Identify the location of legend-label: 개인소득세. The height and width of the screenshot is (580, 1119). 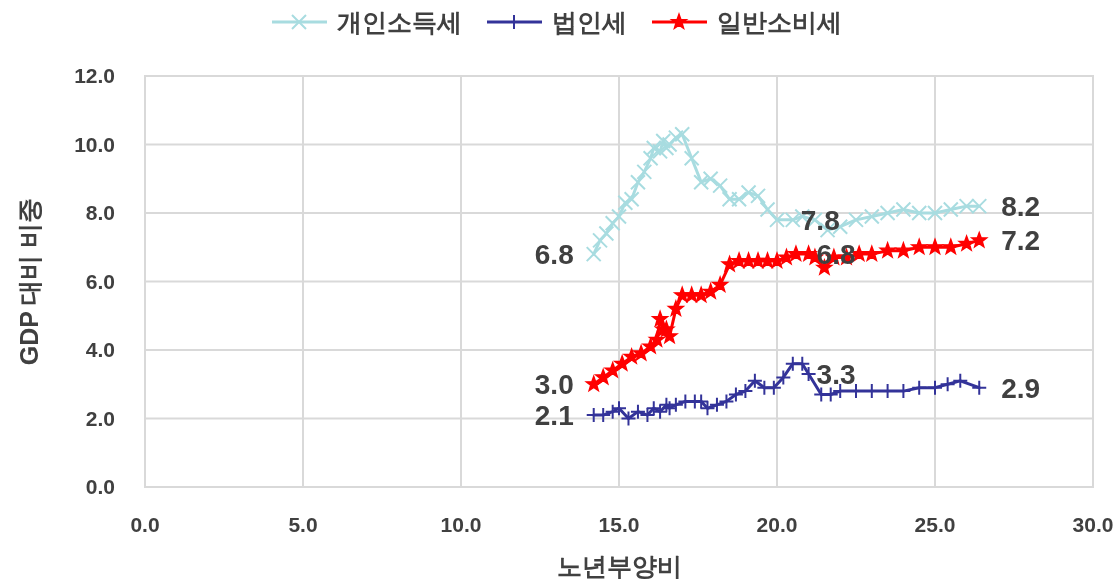
(399, 22).